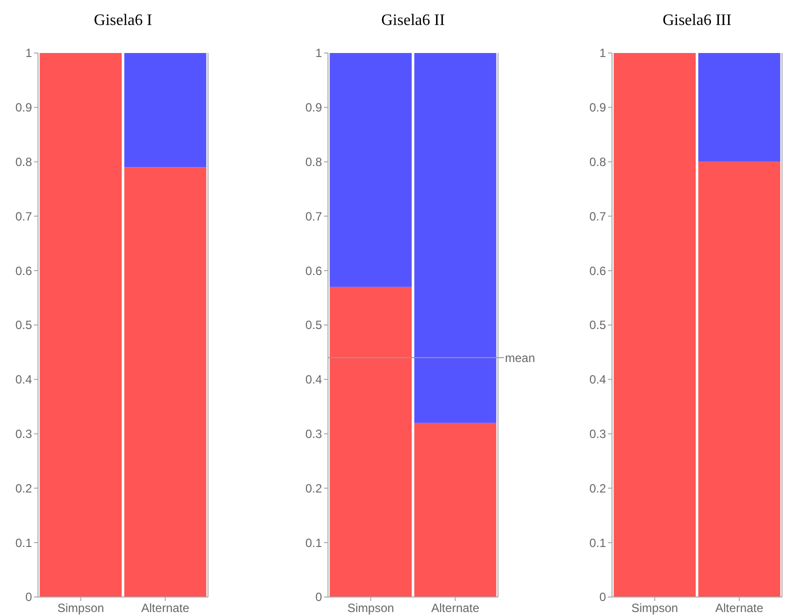 The image size is (791, 615). I want to click on chart-title: Gisela6 II, so click(413, 20).